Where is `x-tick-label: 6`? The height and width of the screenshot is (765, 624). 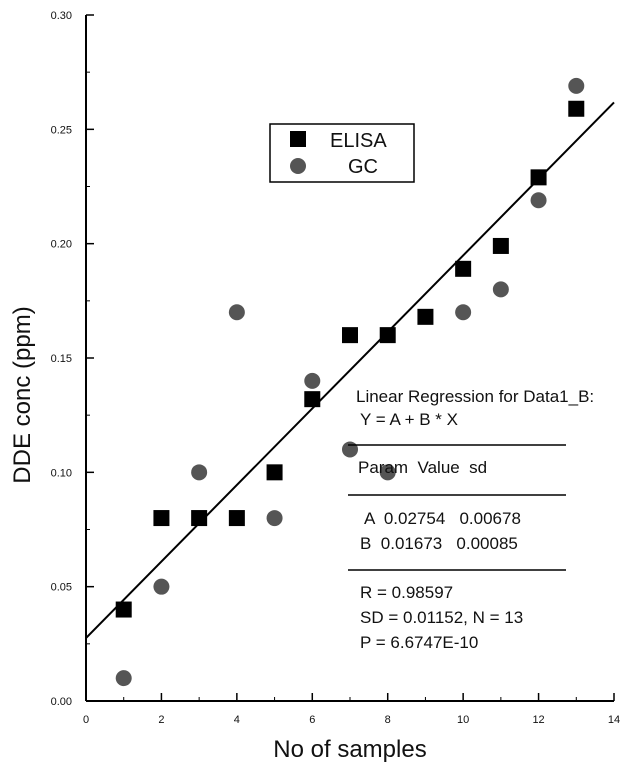 x-tick-label: 6 is located at coordinates (312, 720).